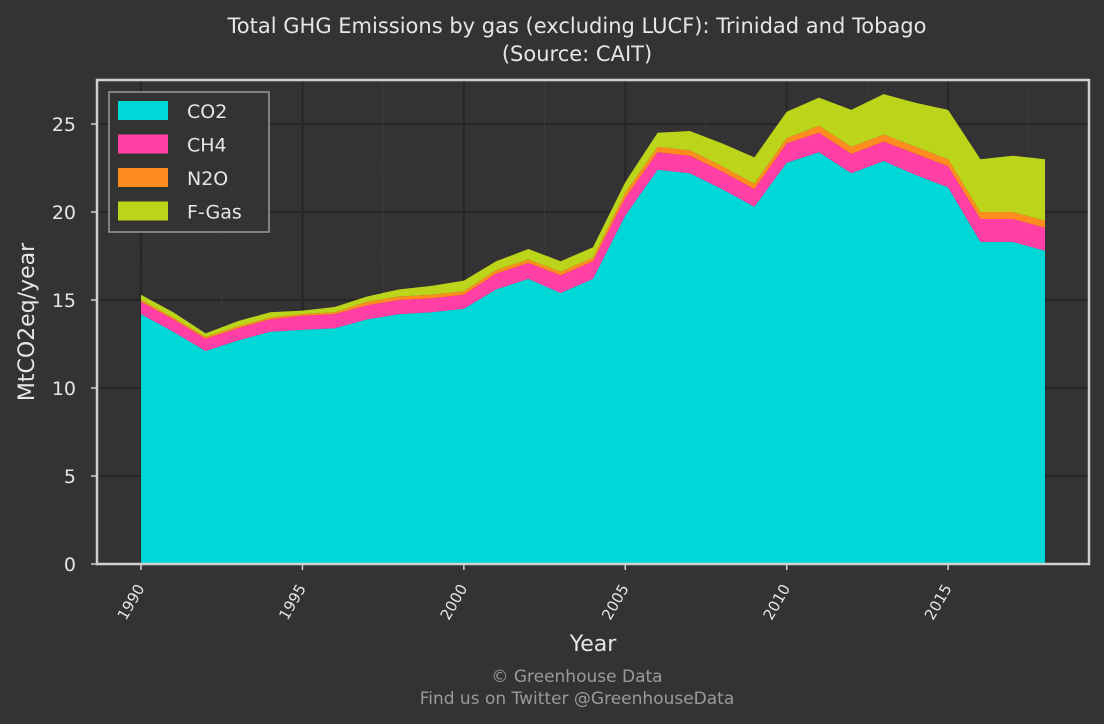 This screenshot has height=724, width=1104. Describe the element at coordinates (292, 602) in the screenshot. I see `x-tick-label: 1995` at that location.